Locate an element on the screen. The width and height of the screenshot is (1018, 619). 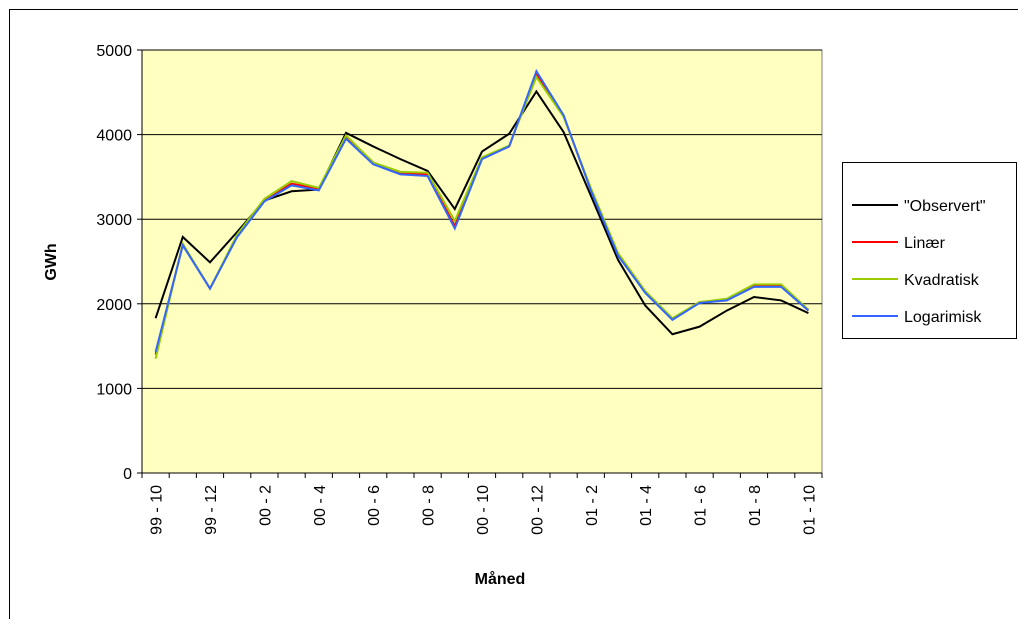
legend-label: Kvadratisk is located at coordinates (942, 280).